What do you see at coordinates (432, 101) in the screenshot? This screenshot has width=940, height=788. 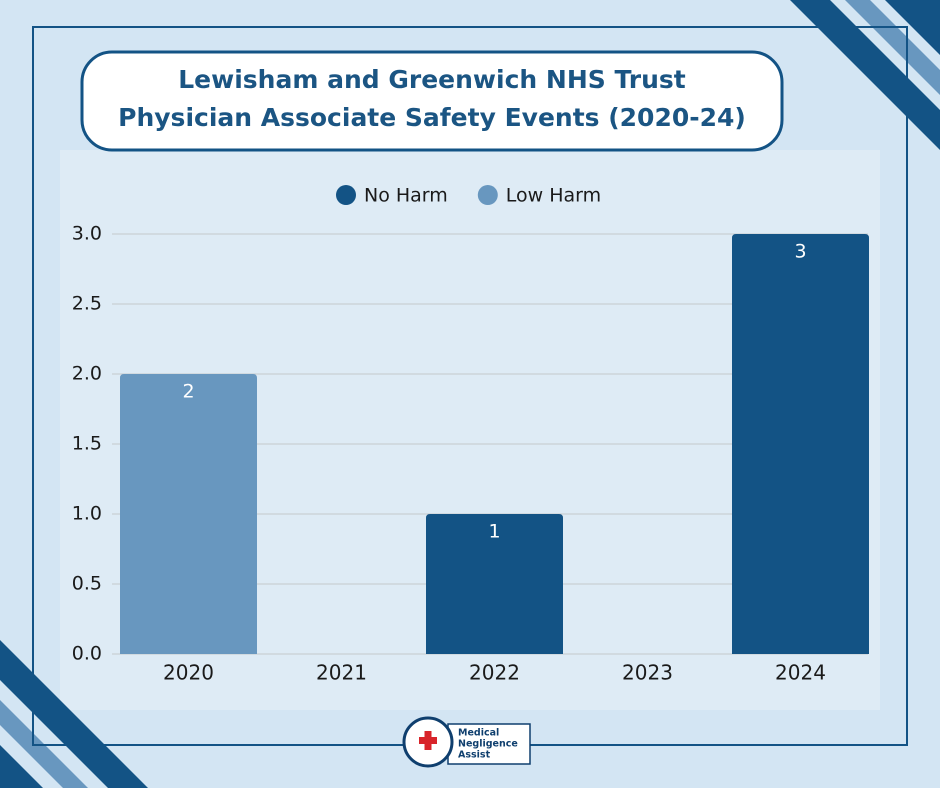 I see `title-box` at bounding box center [432, 101].